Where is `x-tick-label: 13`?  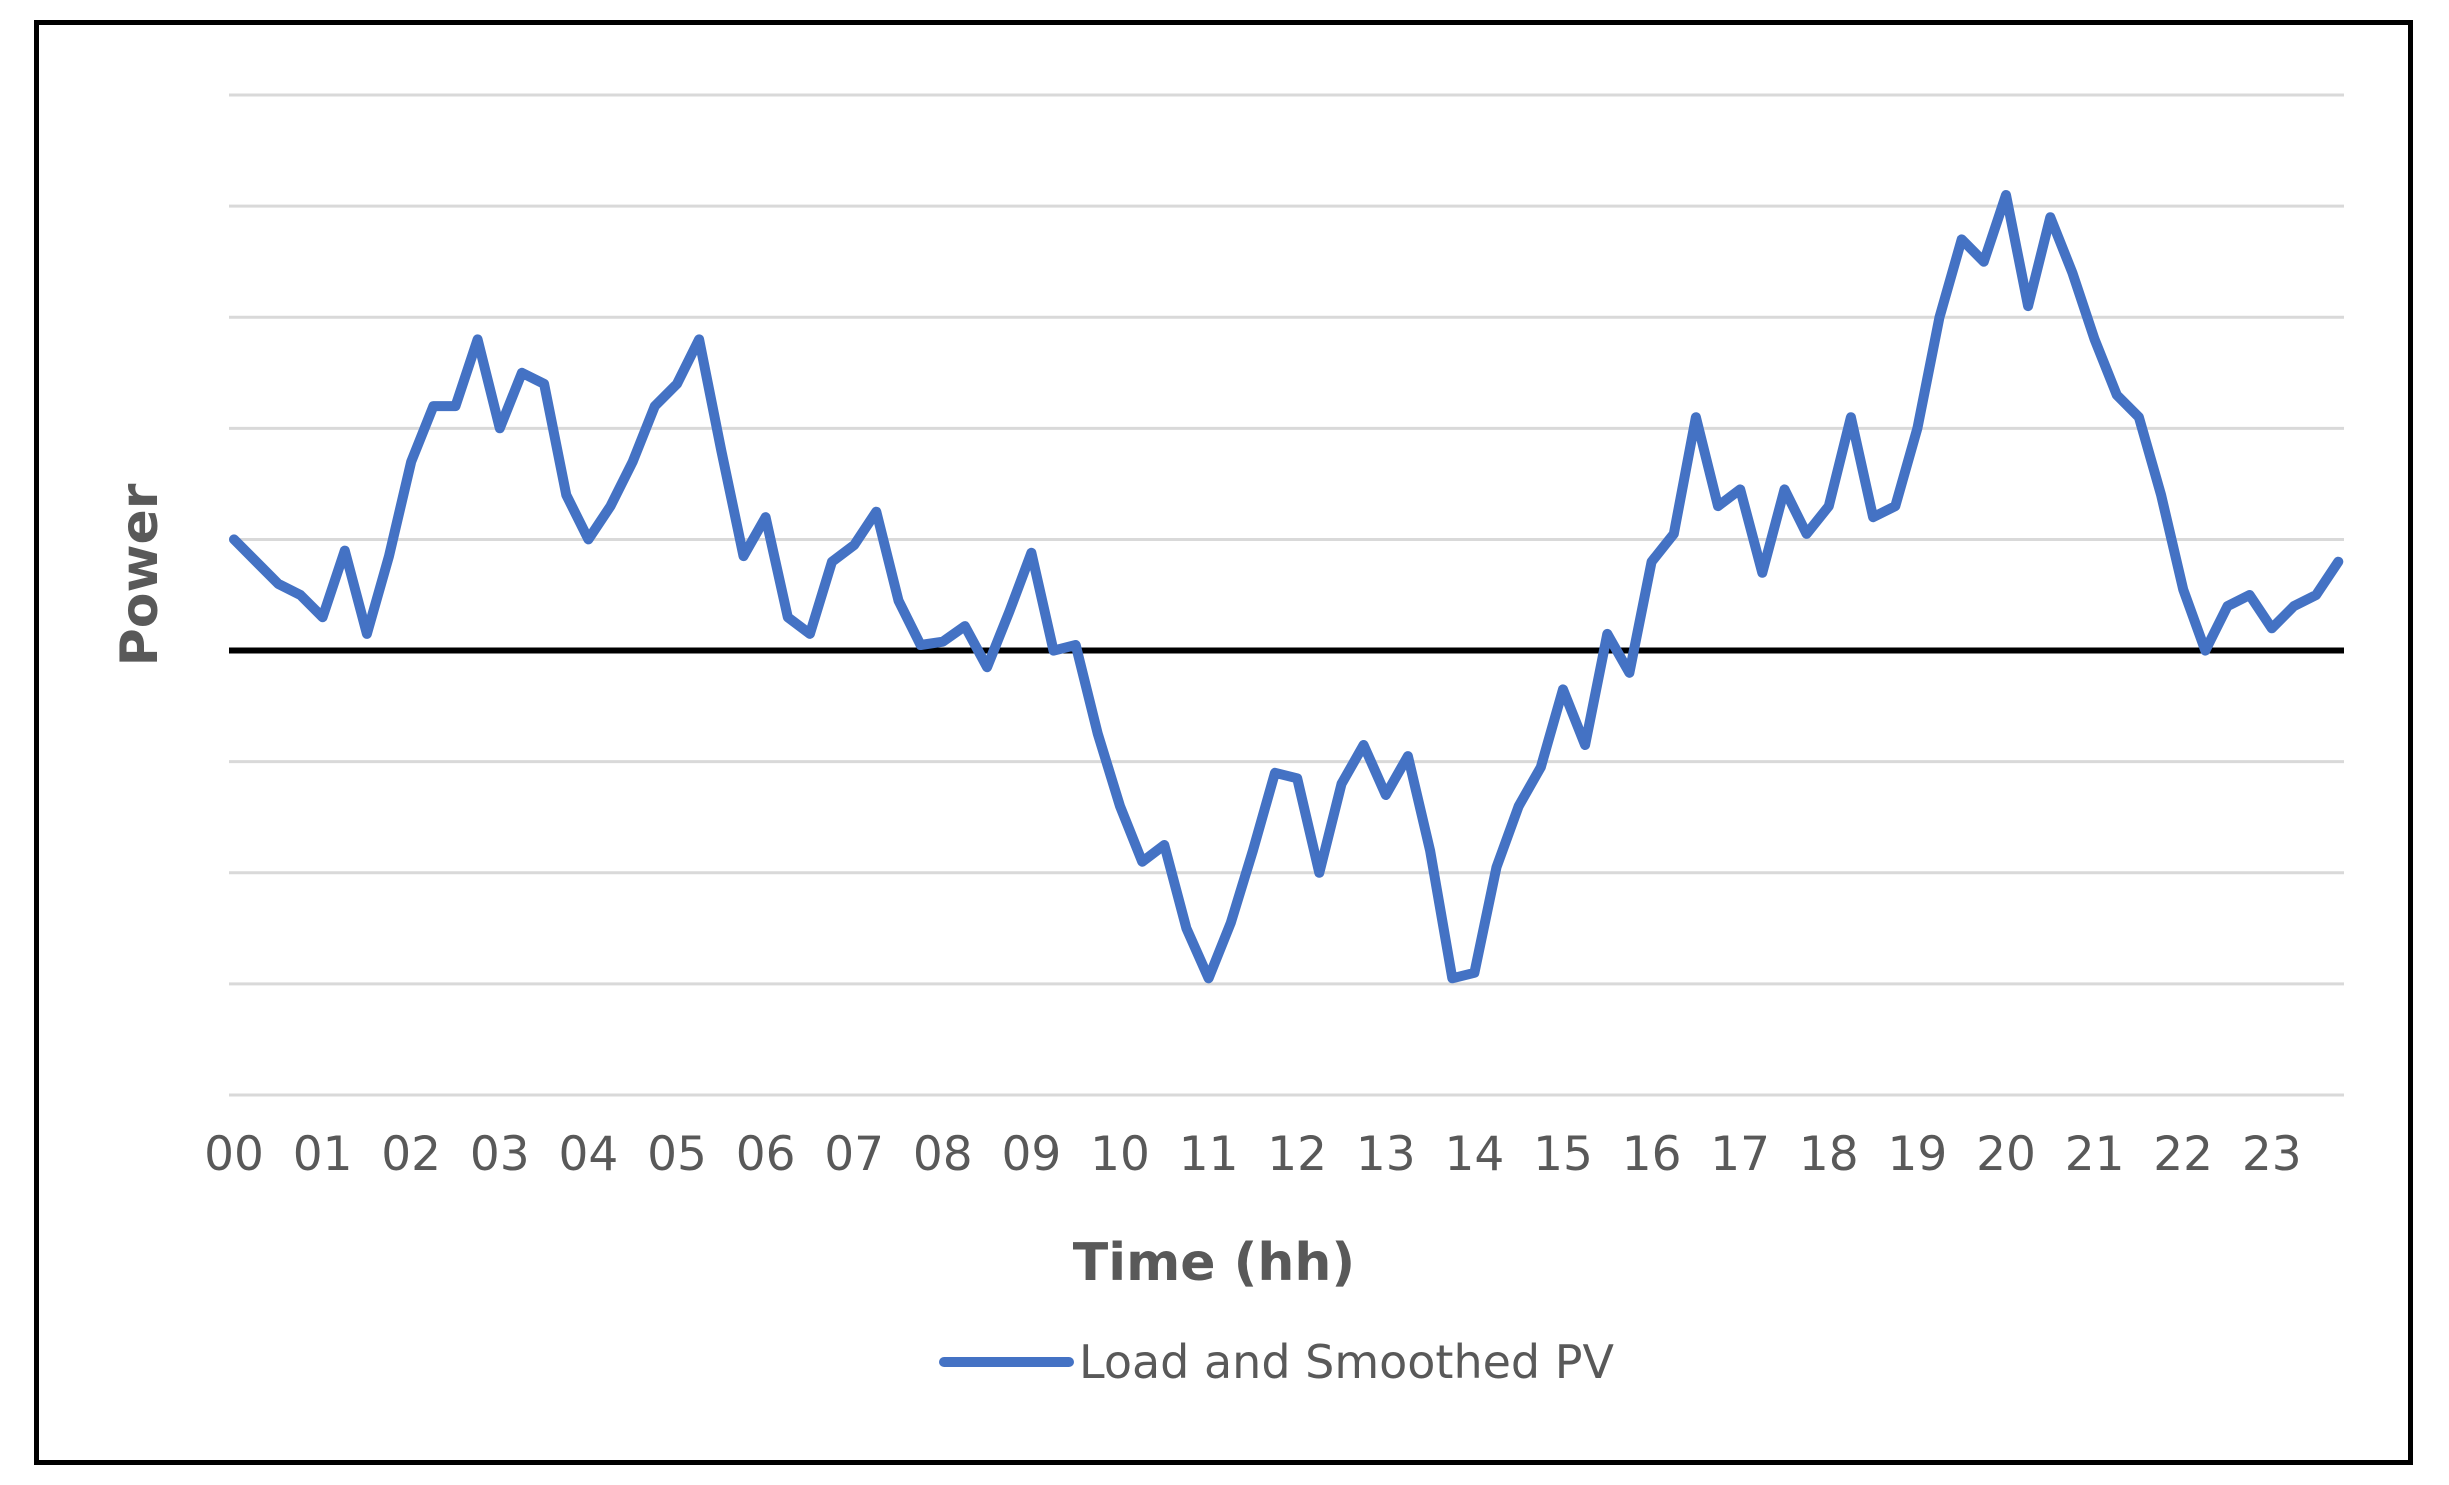
x-tick-label: 13 is located at coordinates (1386, 1154).